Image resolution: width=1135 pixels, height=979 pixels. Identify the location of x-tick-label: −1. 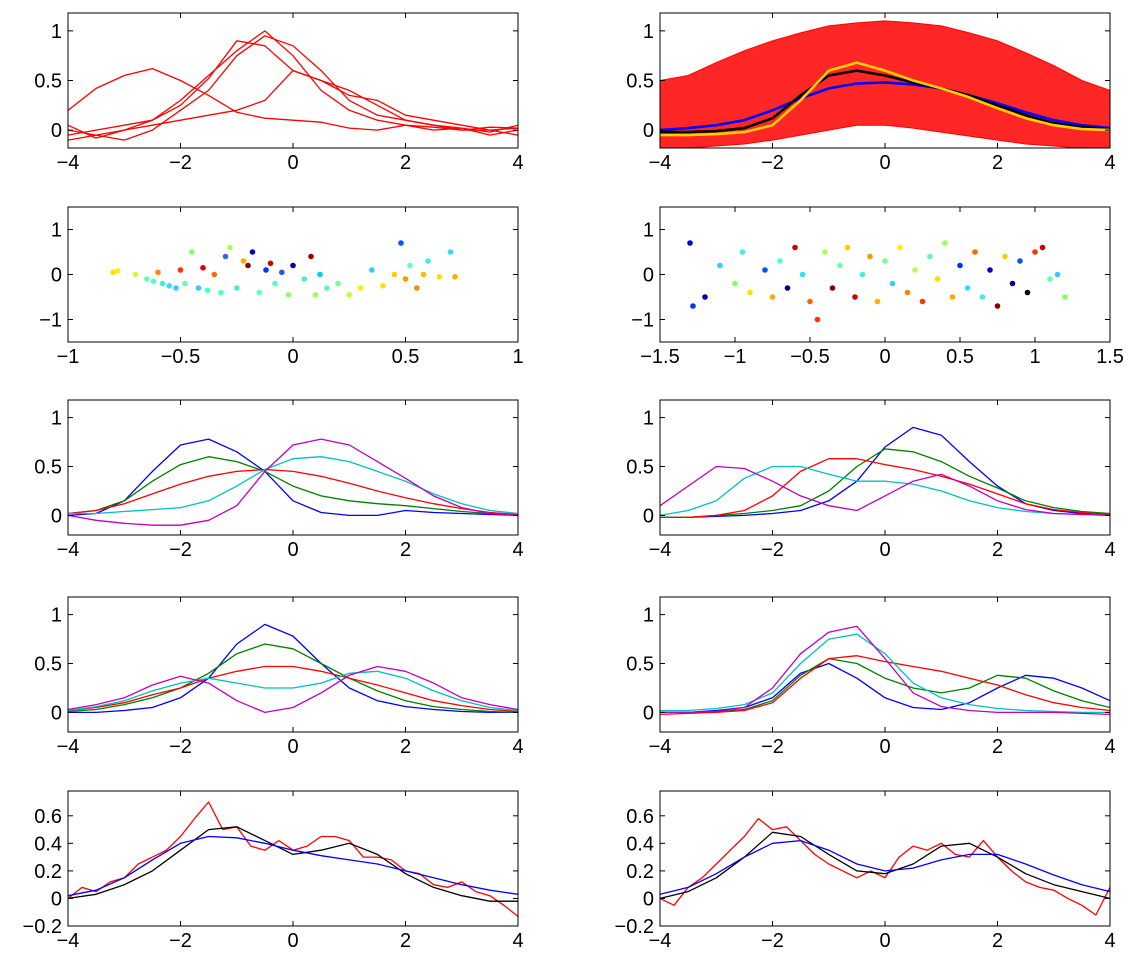
(735, 357).